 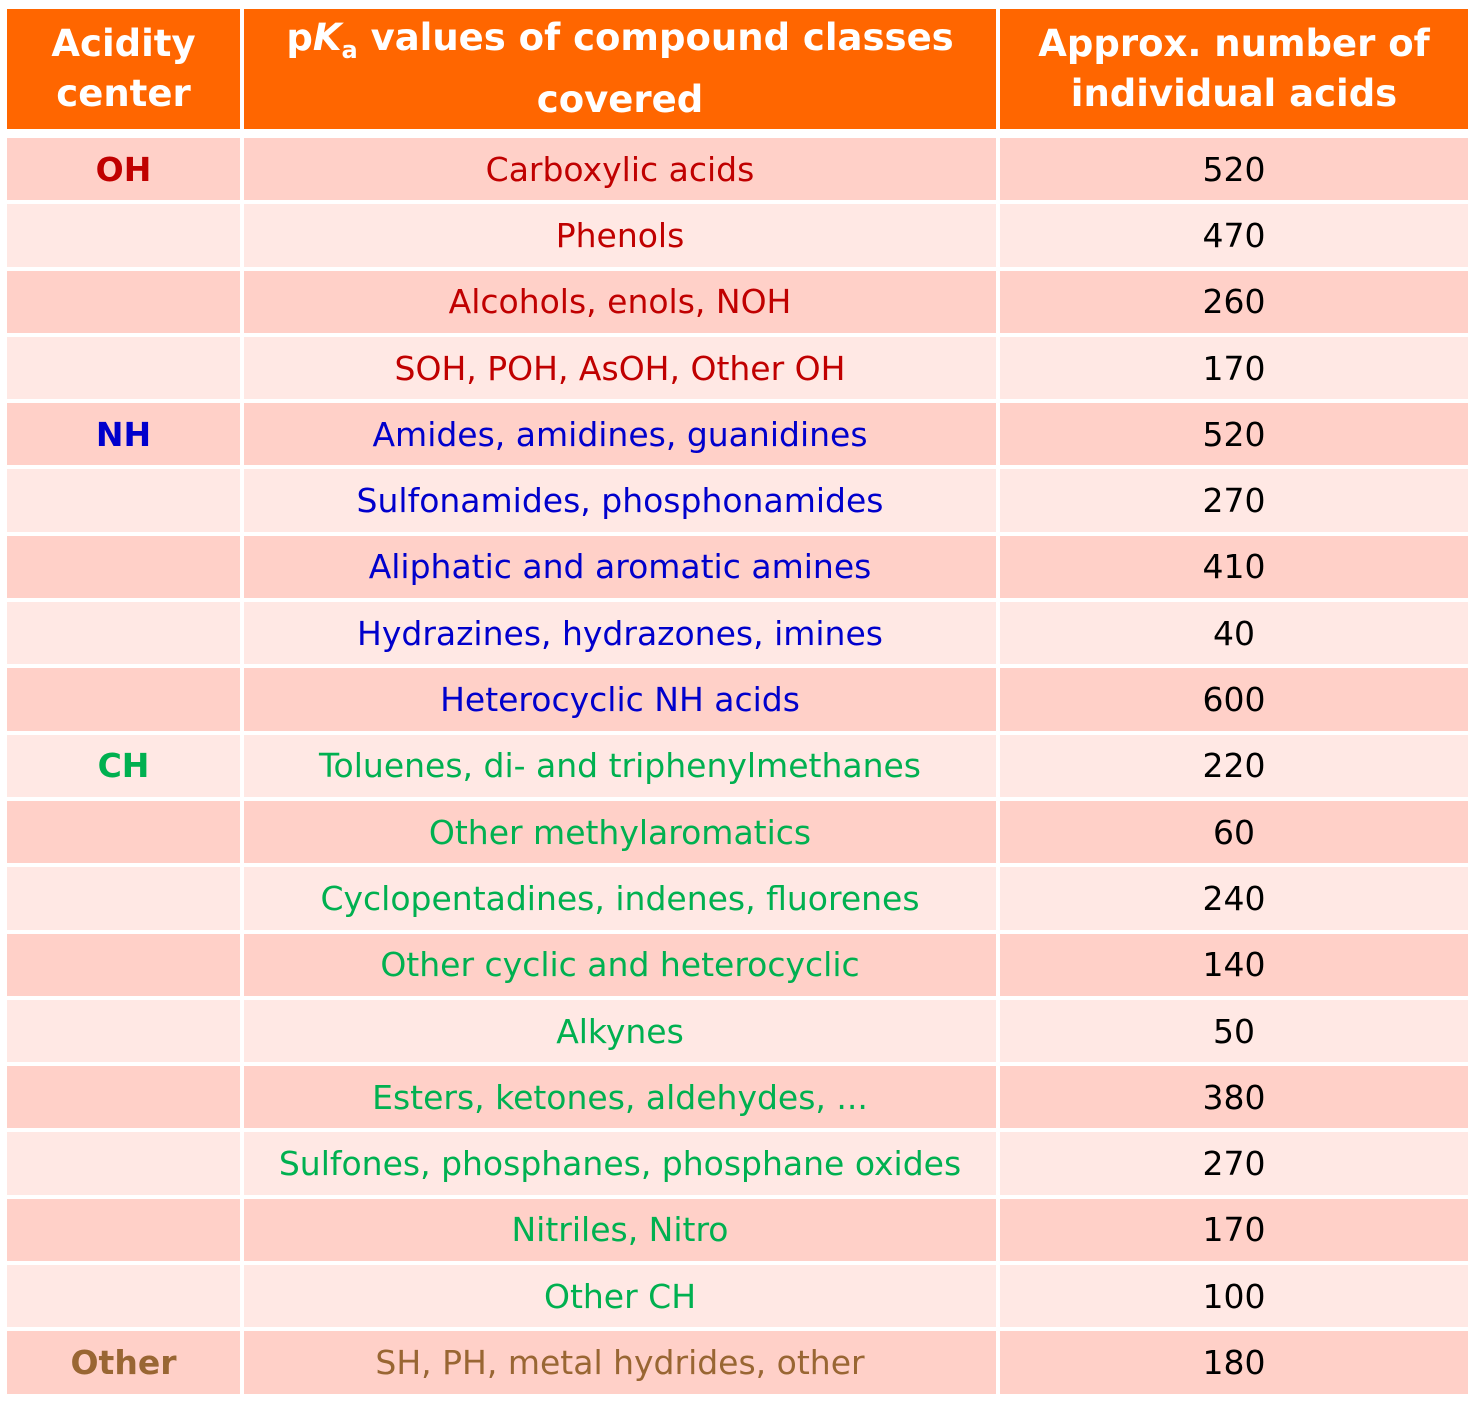 What do you see at coordinates (1234, 301) in the screenshot?
I see `count-cell: 260` at bounding box center [1234, 301].